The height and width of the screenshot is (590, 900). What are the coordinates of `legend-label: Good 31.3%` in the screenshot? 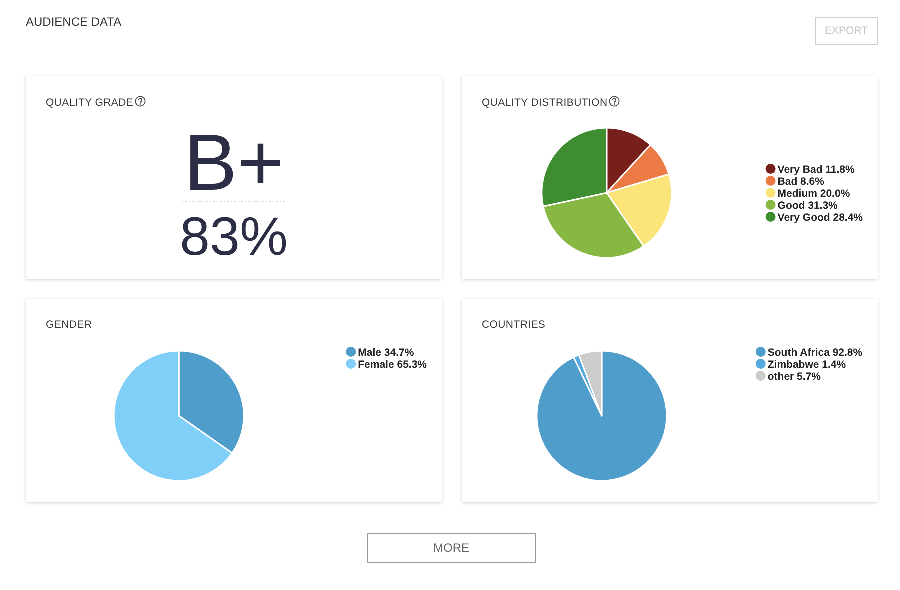 It's located at (808, 206).